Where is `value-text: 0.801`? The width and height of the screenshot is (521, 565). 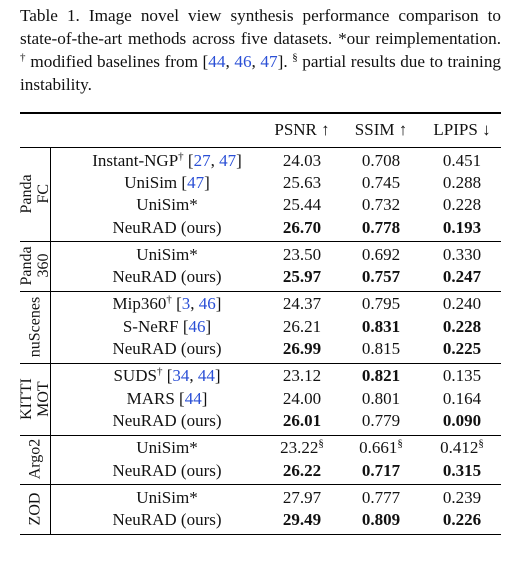
value-text: 0.801 is located at coordinates (381, 398).